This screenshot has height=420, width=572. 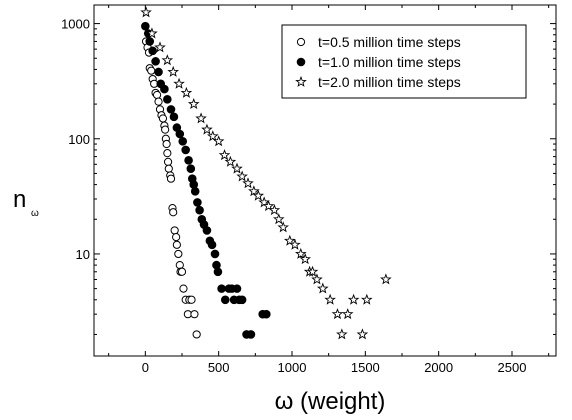 What do you see at coordinates (438, 367) in the screenshot?
I see `x-tick-label: 2000` at bounding box center [438, 367].